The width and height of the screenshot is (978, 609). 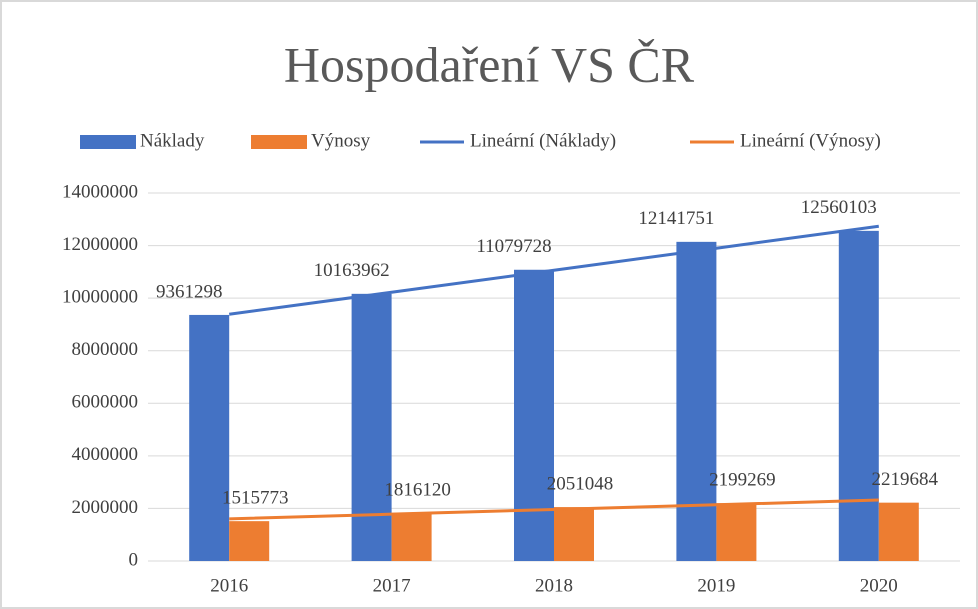 I want to click on x-tick-label: 2016, so click(x=229, y=585).